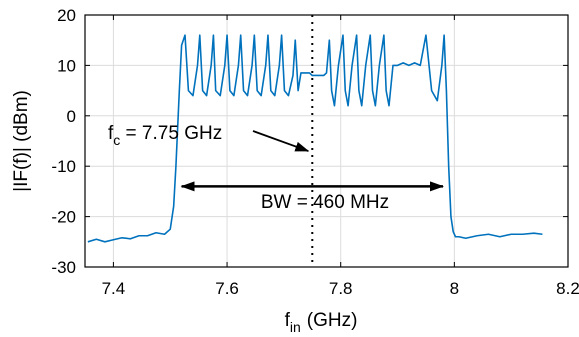 Image resolution: width=579 pixels, height=337 pixels. I want to click on bandwidth-label: BW = 460 MHz, so click(325, 202).